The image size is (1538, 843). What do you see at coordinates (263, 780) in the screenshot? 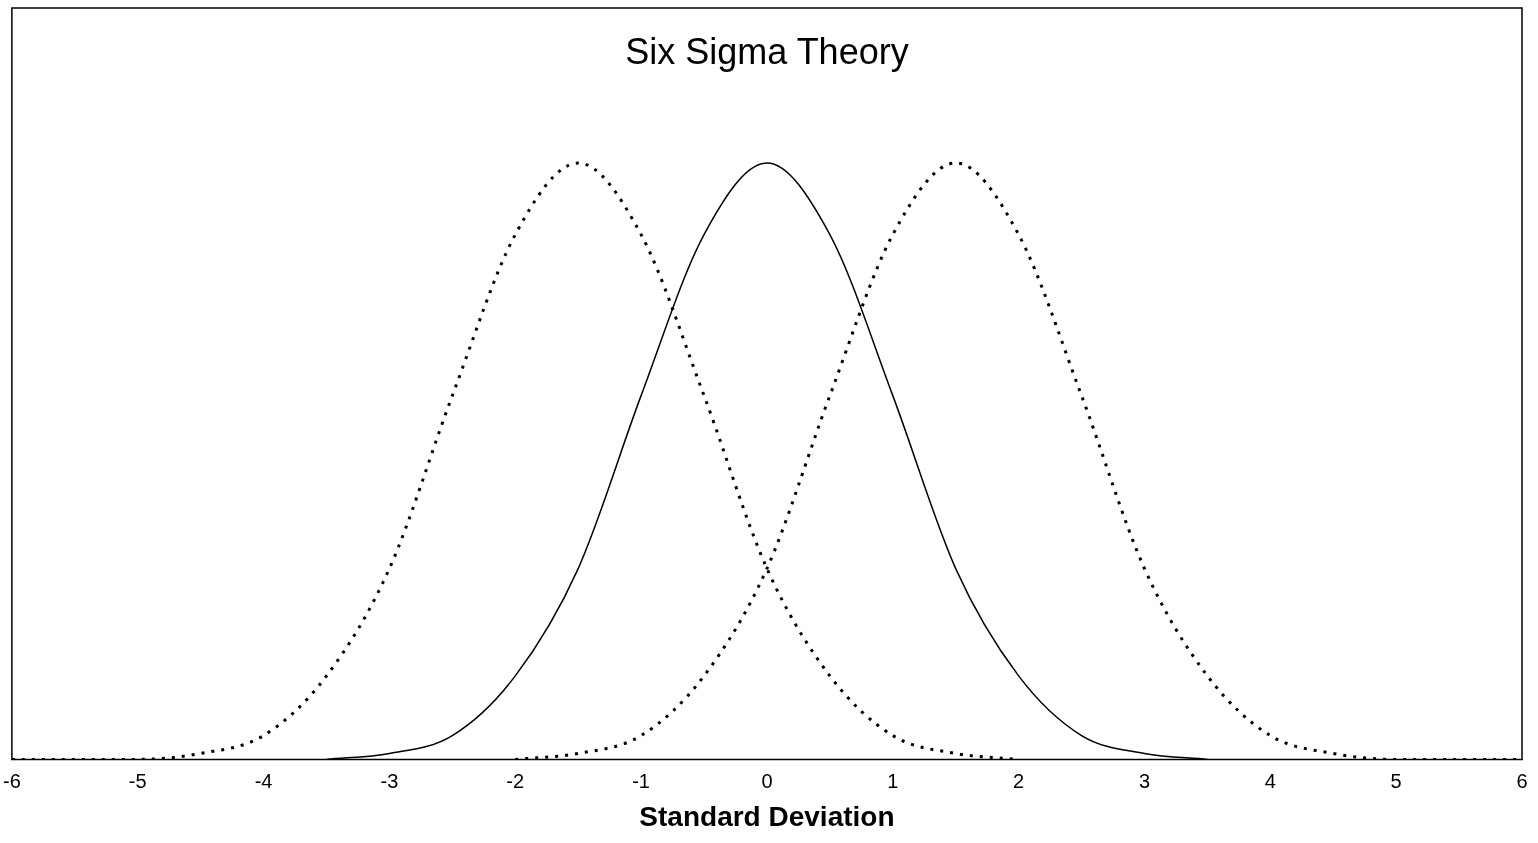
I see `x-tick-label: -4` at bounding box center [263, 780].